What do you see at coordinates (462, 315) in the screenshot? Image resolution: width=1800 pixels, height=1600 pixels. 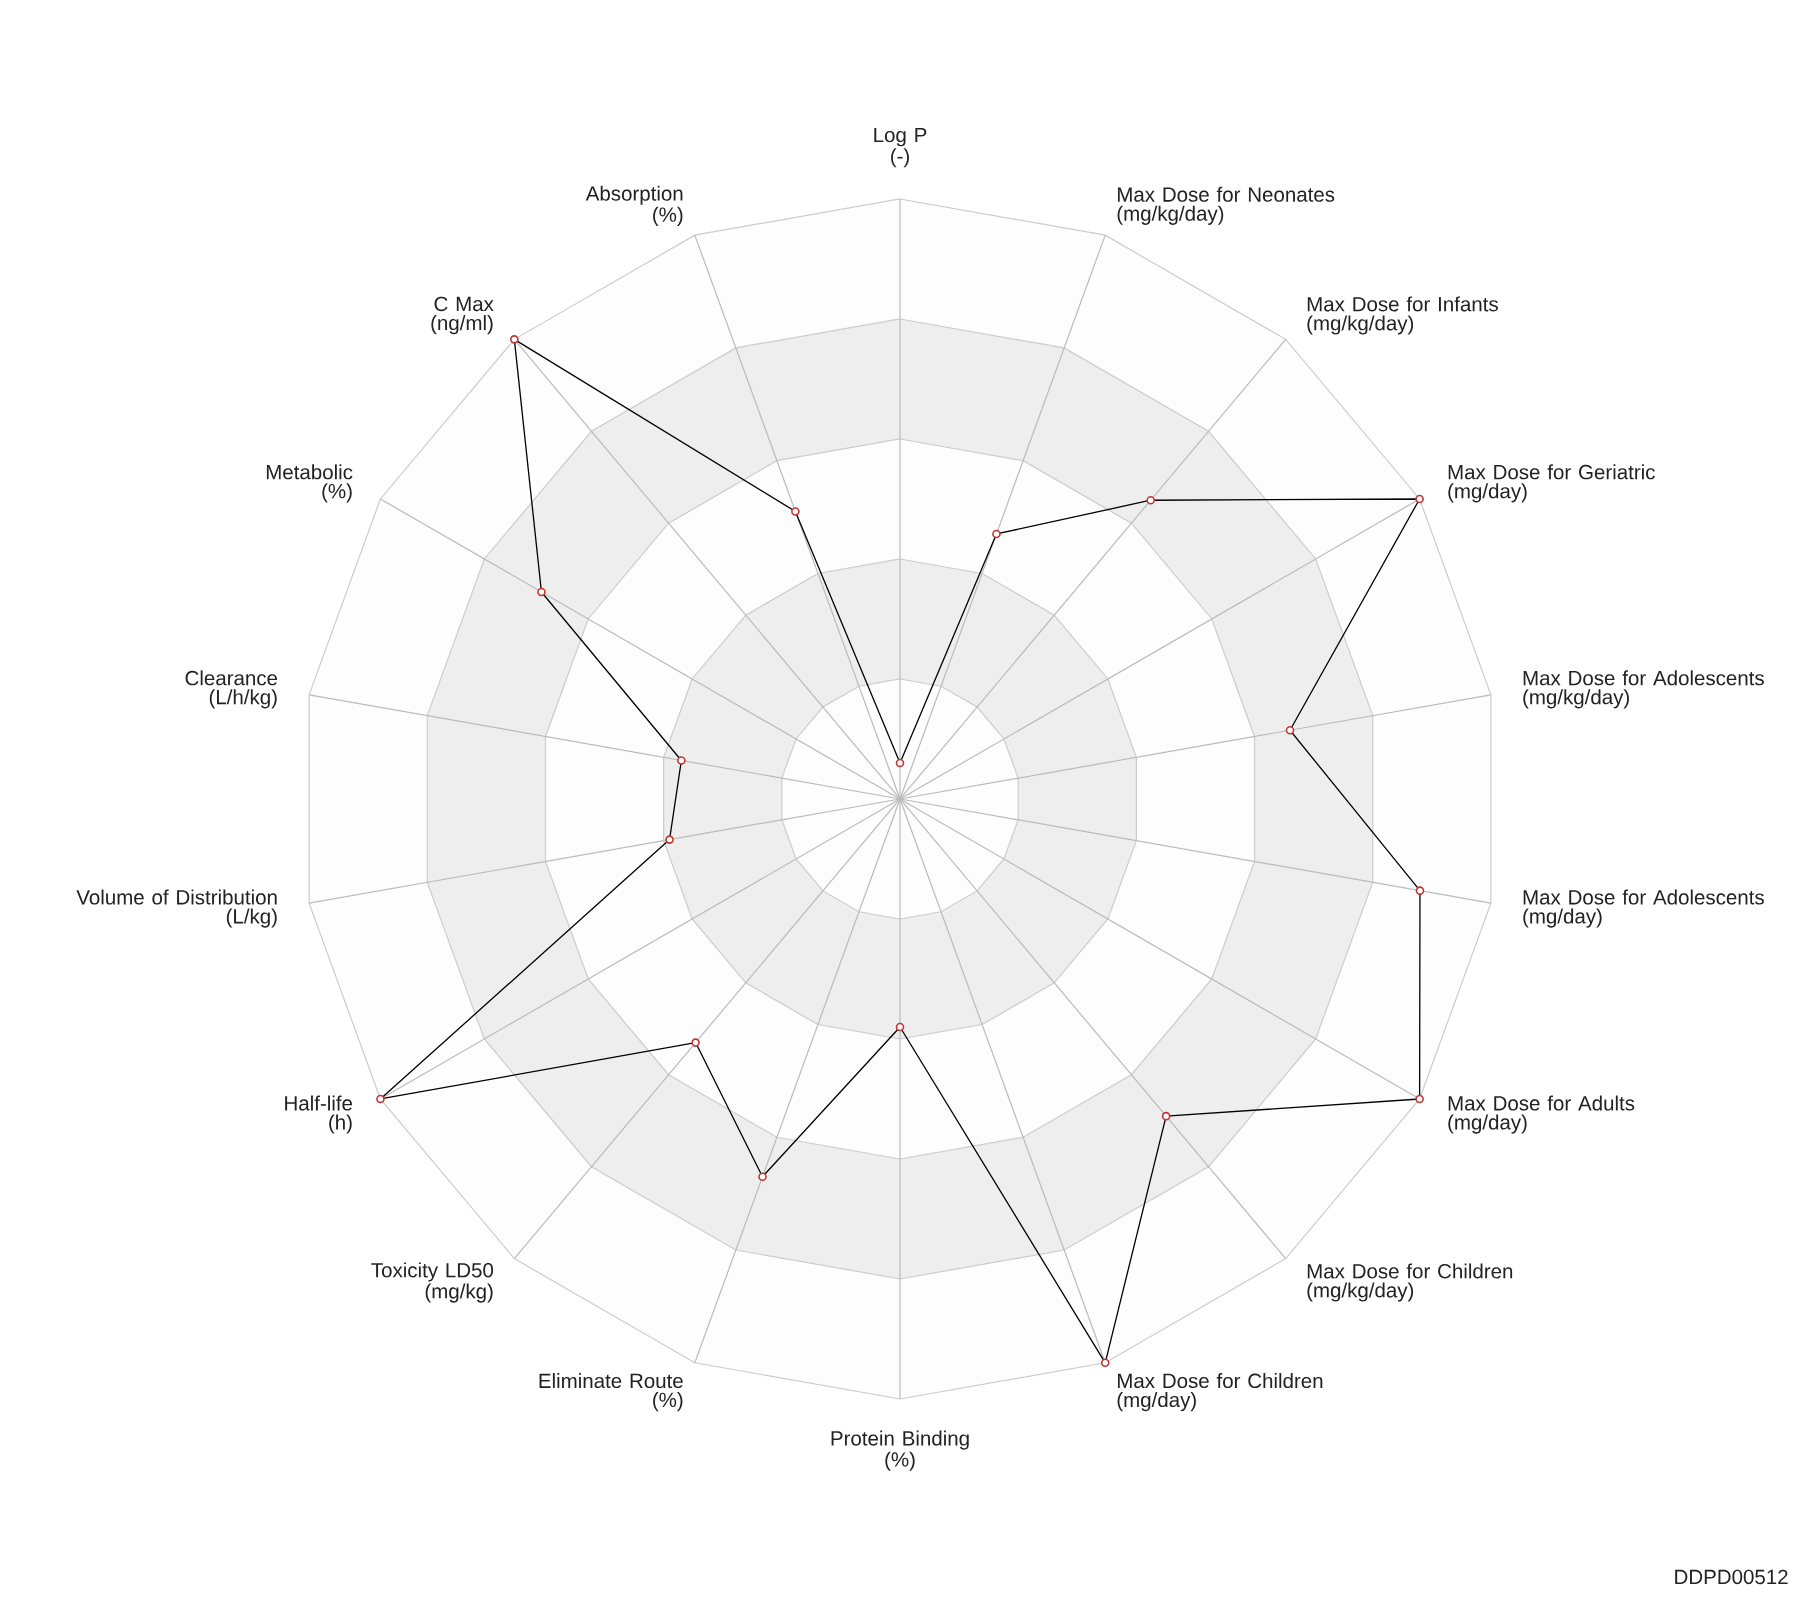 I see `spoke-label: C Max (ng/ml)` at bounding box center [462, 315].